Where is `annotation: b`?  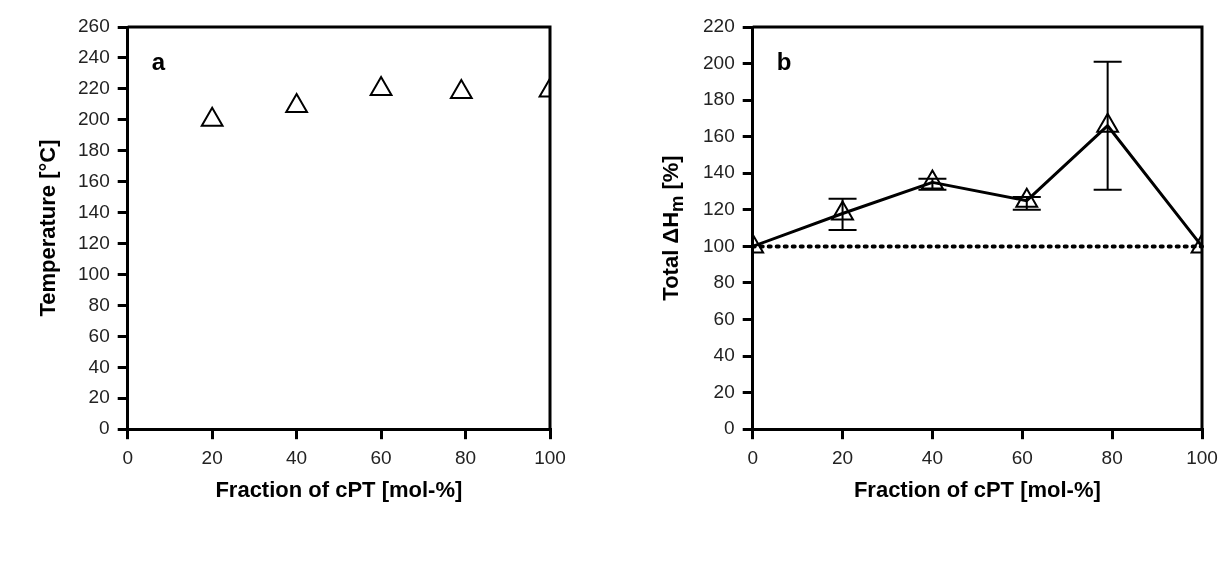
annotation: b is located at coordinates (784, 61).